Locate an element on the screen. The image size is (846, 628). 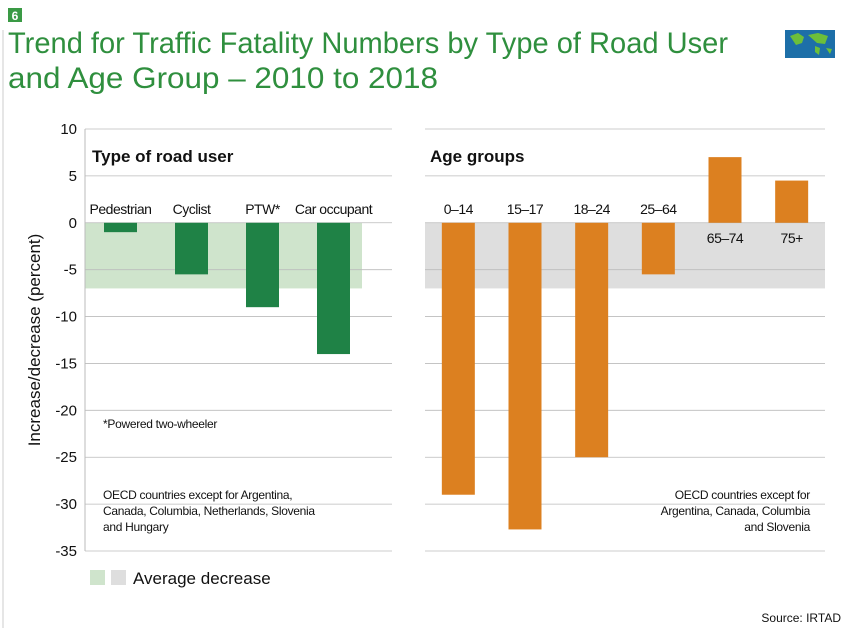
x-tick-label: Car occupant is located at coordinates (333, 208).